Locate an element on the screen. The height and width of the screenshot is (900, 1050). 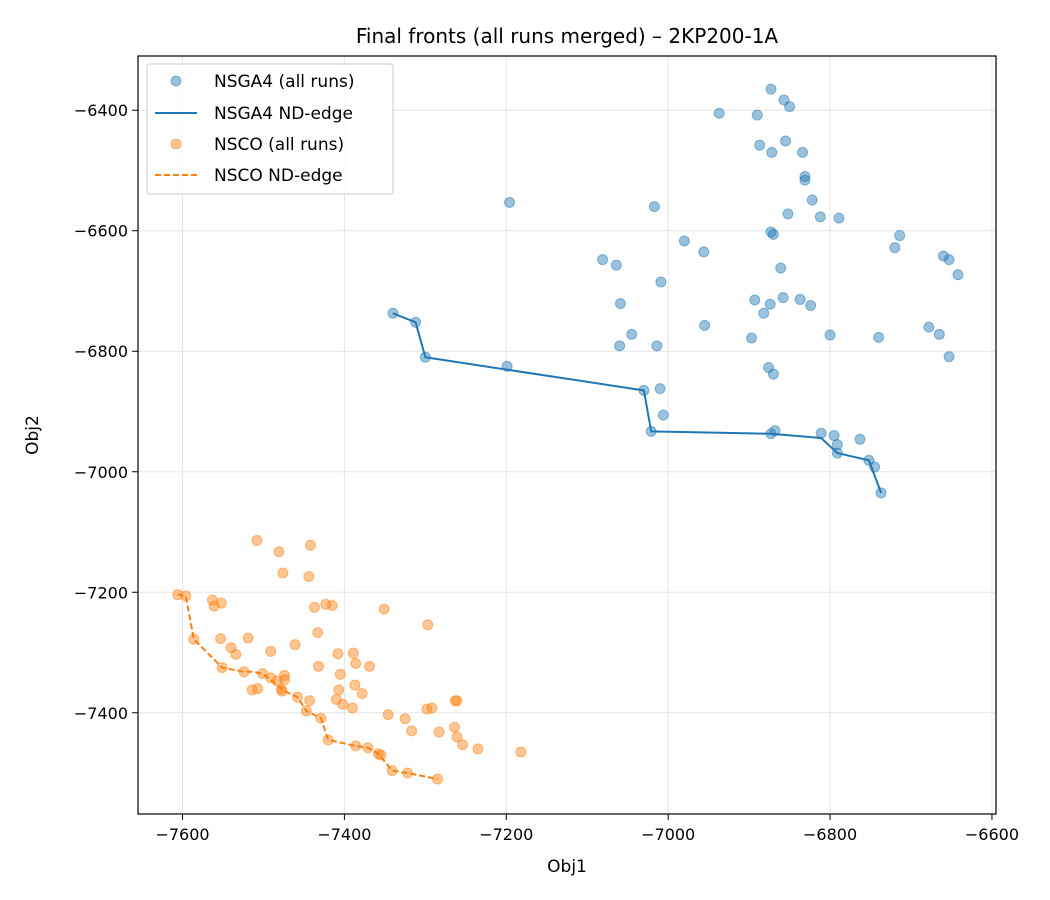
y-tick-label: −7400 is located at coordinates (101, 713).